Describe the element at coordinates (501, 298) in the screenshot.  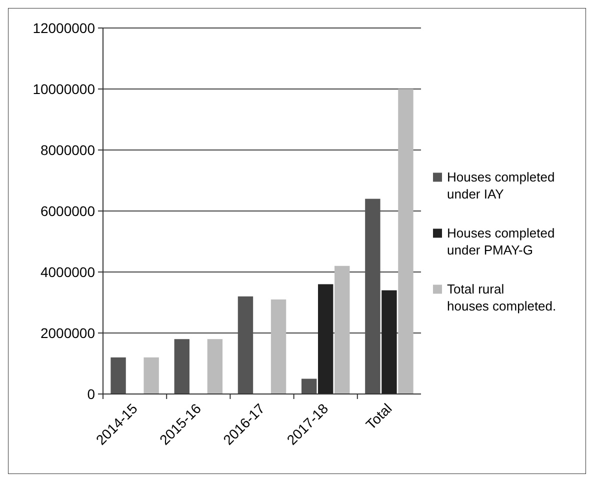
I see `legend-label: Total rural houses completed.` at that location.